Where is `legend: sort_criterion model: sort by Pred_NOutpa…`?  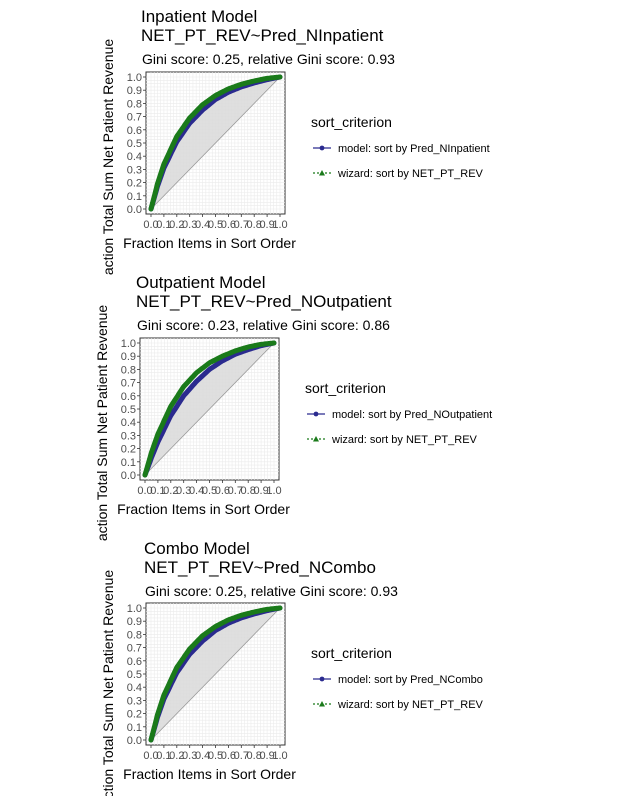 legend: sort_criterion model: sort by Pred_NOutpa… is located at coordinates (398, 413).